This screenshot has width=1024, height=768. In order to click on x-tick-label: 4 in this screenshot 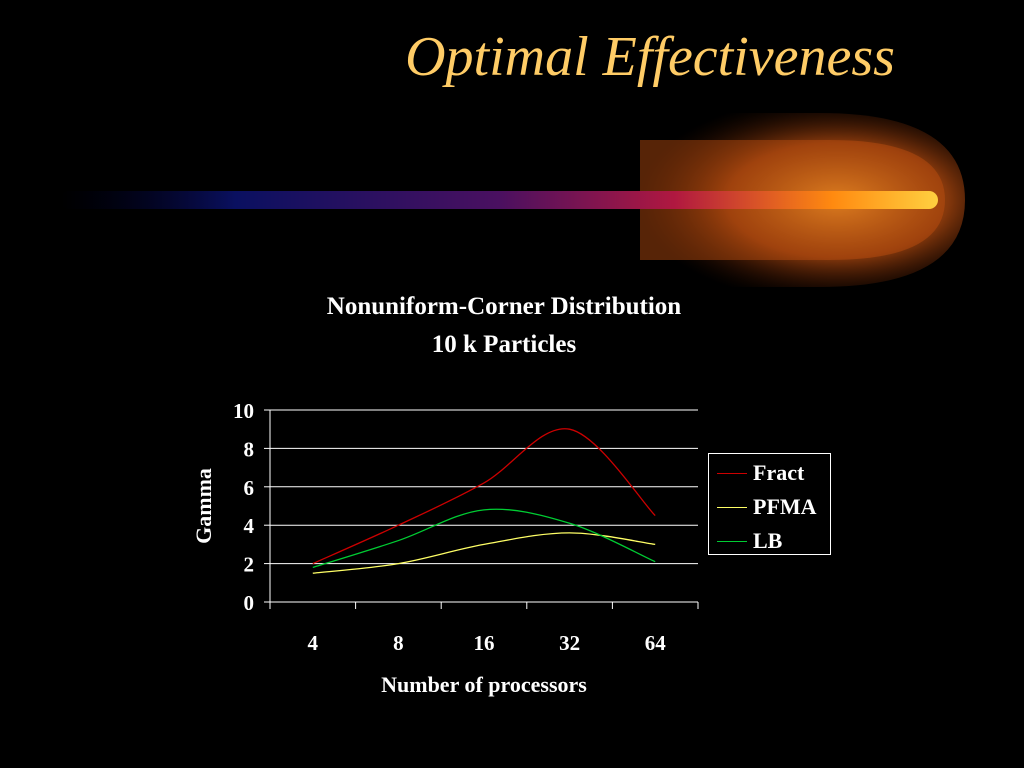, I will do `click(313, 643)`.